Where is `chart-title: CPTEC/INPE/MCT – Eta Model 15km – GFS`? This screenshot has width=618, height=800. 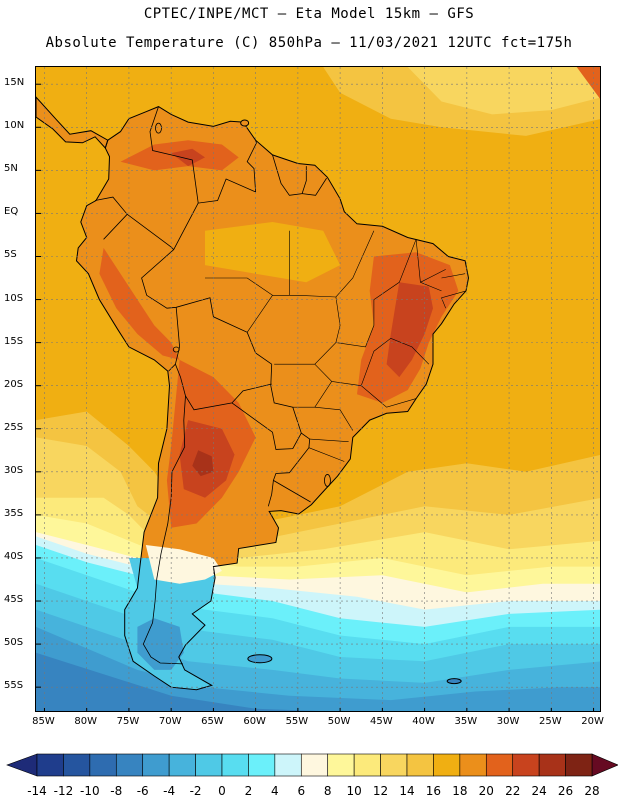
chart-title: CPTEC/INPE/MCT – Eta Model 15km – GFS is located at coordinates (309, 14).